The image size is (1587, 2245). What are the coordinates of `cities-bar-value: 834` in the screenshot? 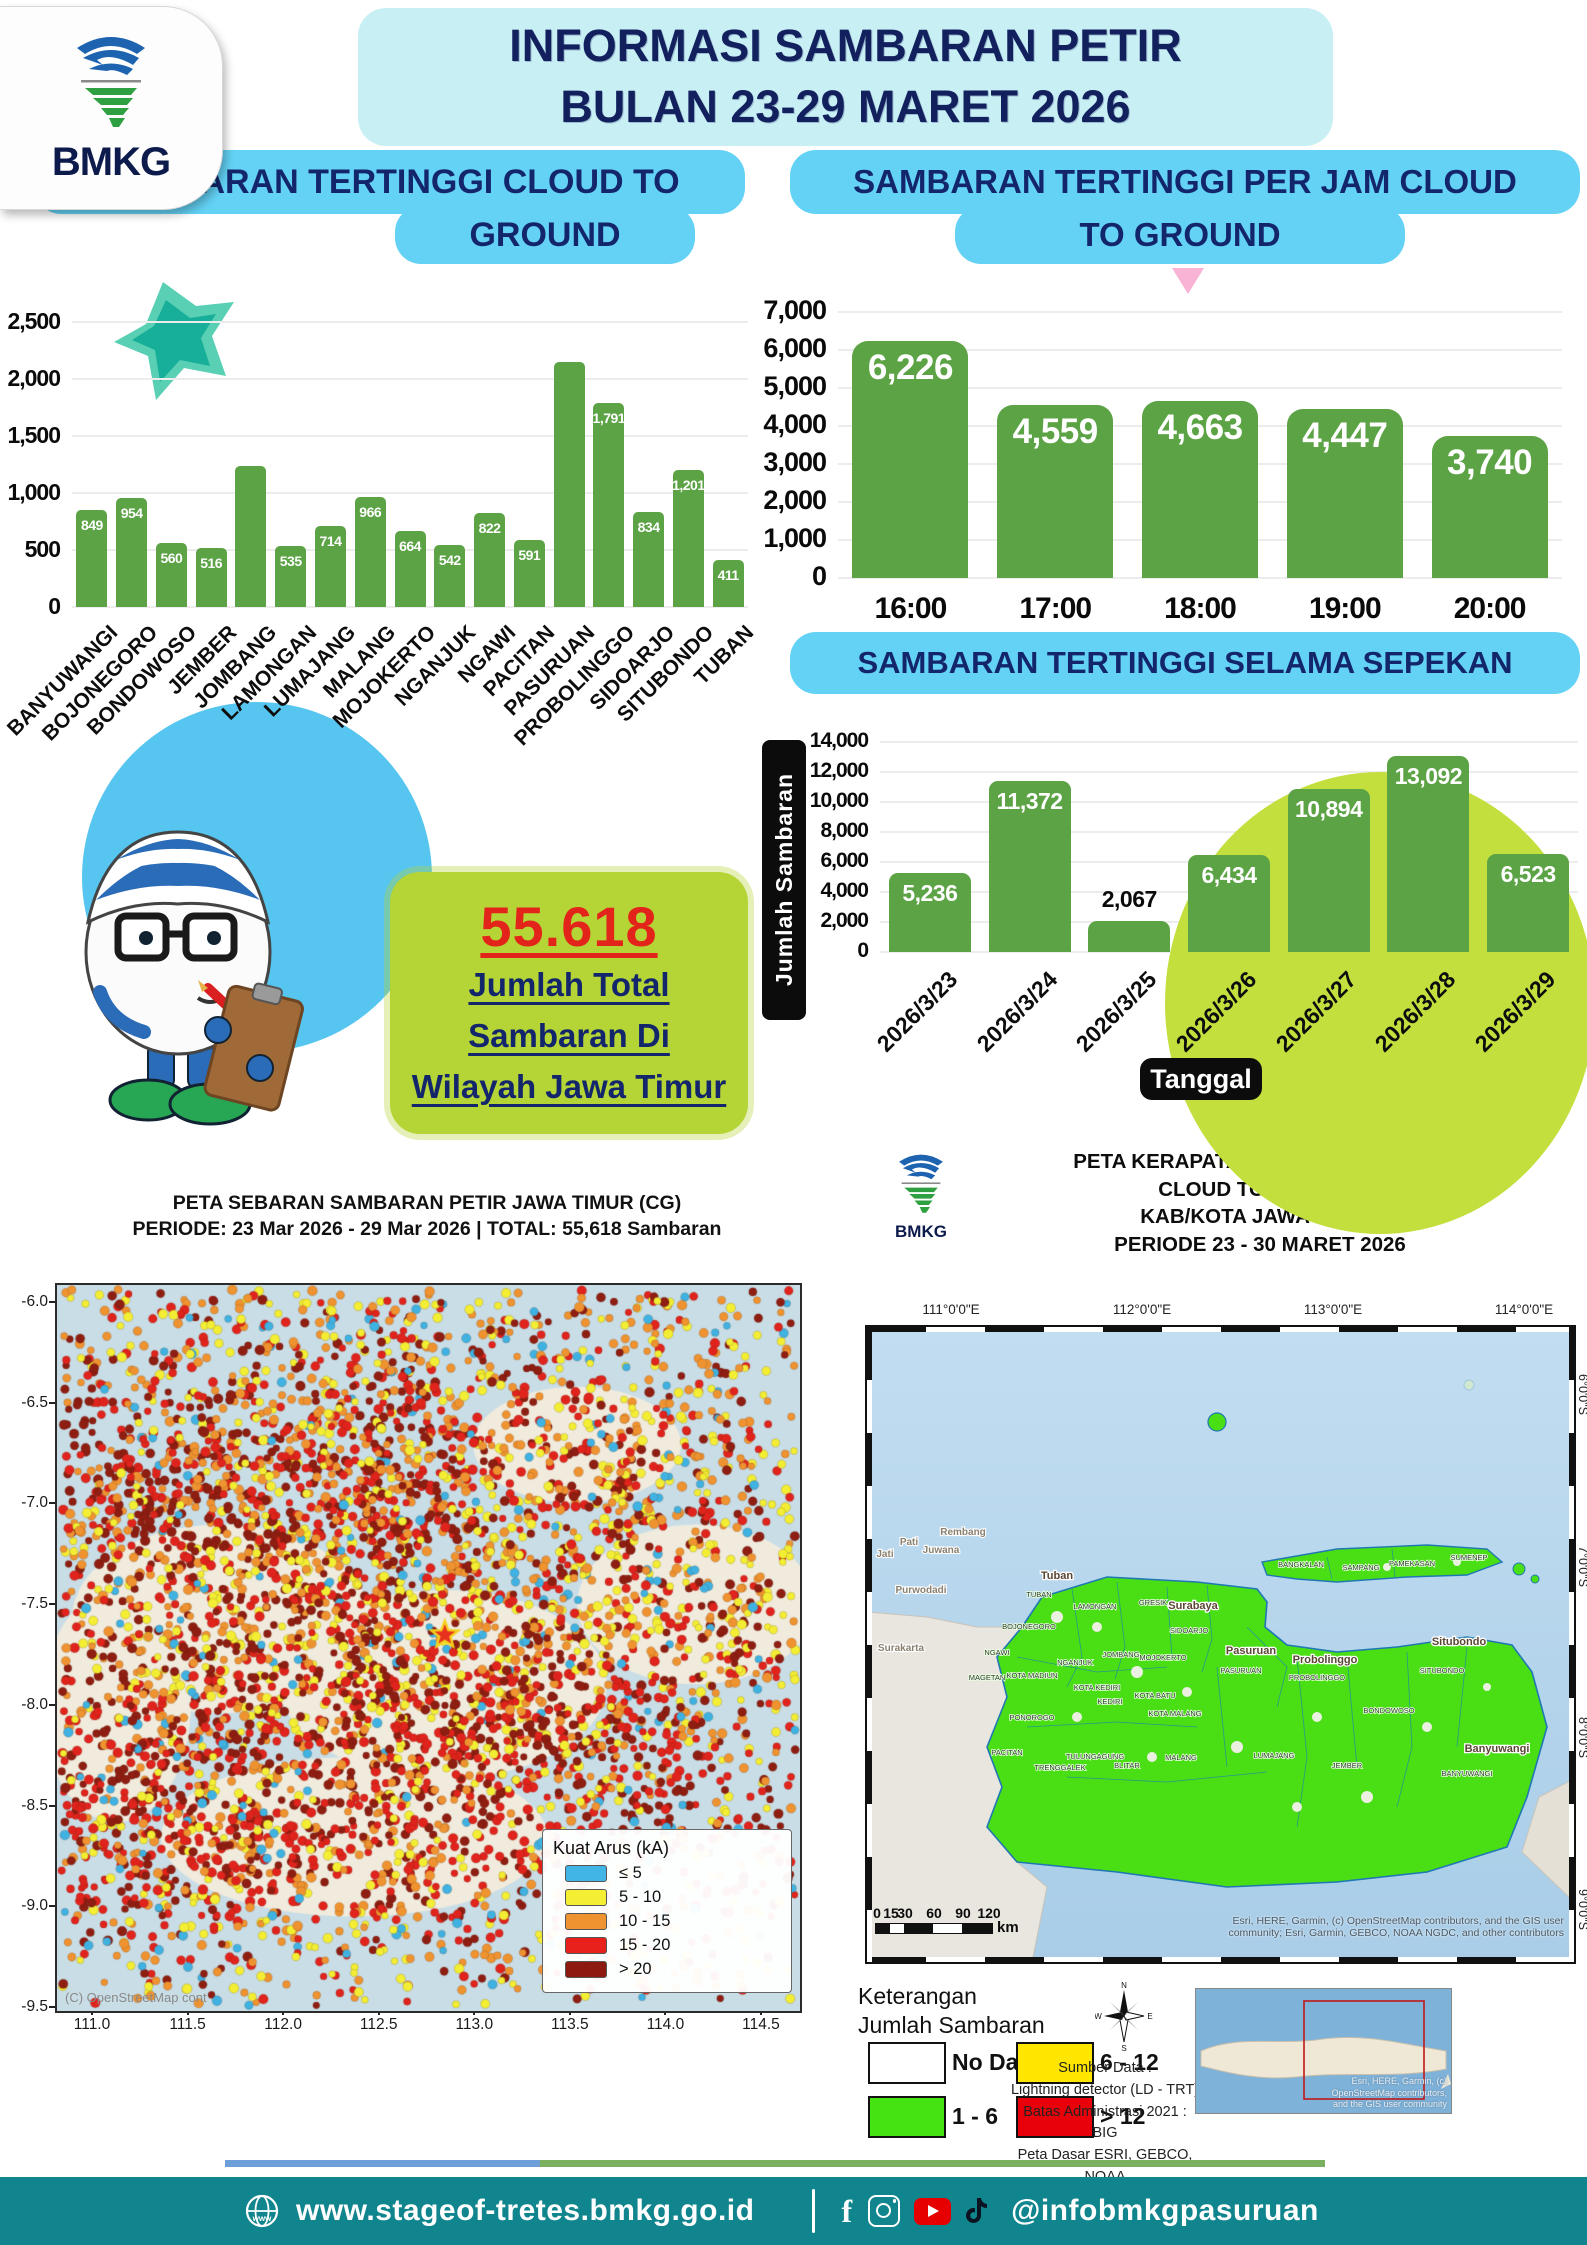 It's located at (648, 526).